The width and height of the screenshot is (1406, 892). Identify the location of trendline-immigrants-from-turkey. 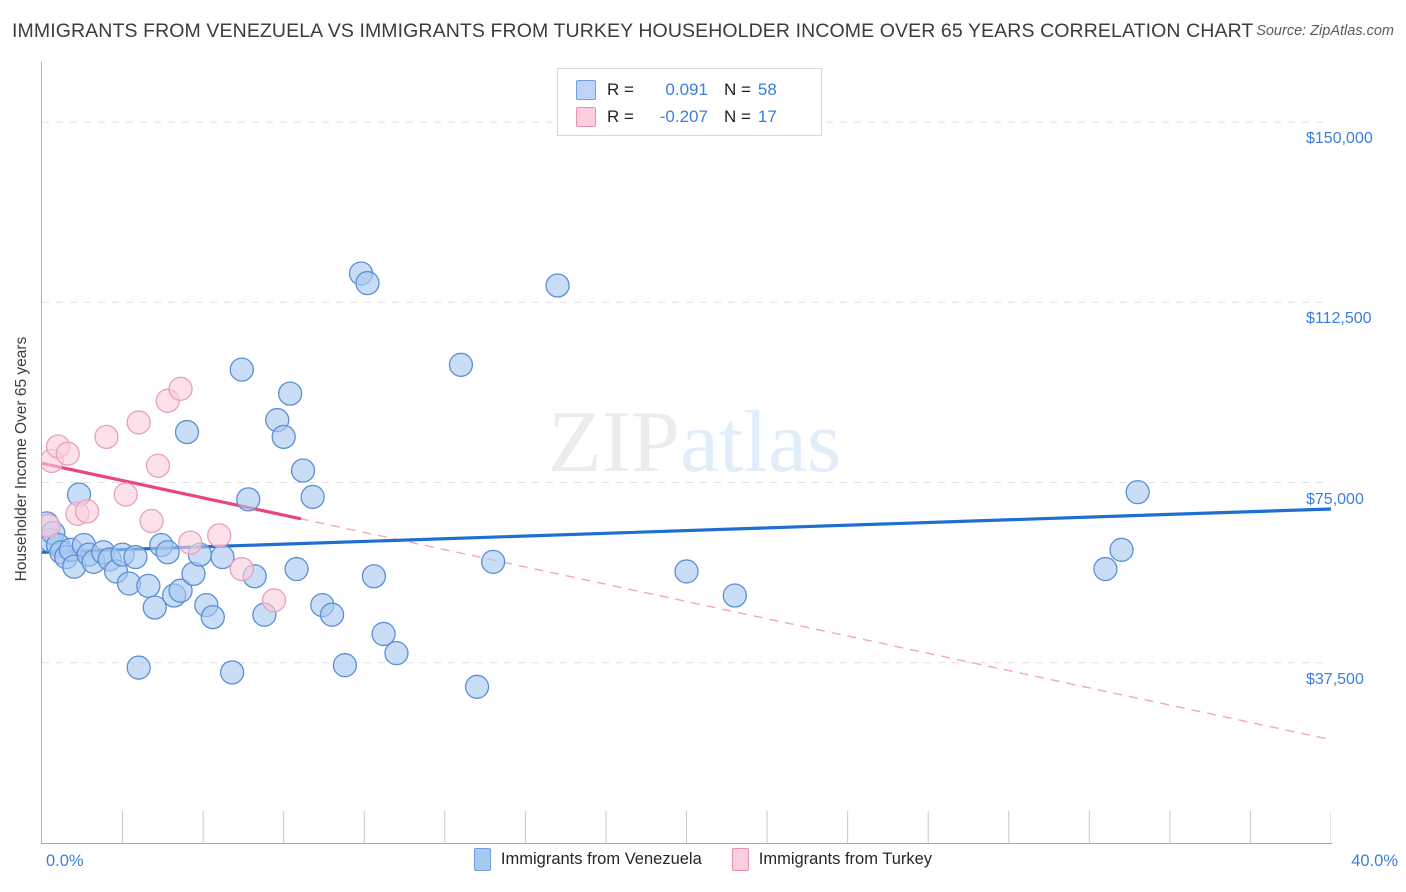
(172, 491).